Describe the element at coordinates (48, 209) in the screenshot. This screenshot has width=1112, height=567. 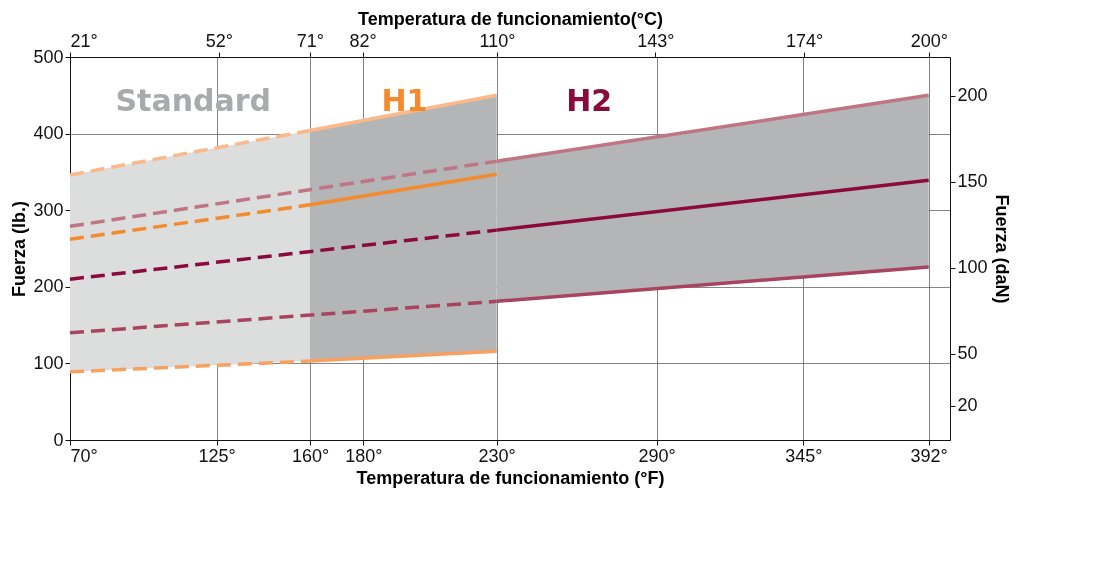
I see `y-tick-label: 300` at that location.